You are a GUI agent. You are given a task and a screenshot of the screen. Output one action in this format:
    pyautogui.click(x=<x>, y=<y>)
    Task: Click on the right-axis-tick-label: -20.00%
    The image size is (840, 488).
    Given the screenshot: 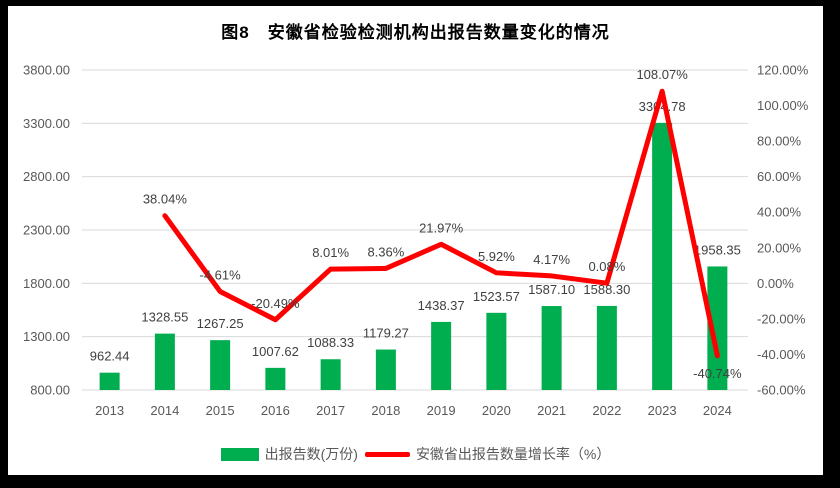 What is the action you would take?
    pyautogui.click(x=781, y=318)
    